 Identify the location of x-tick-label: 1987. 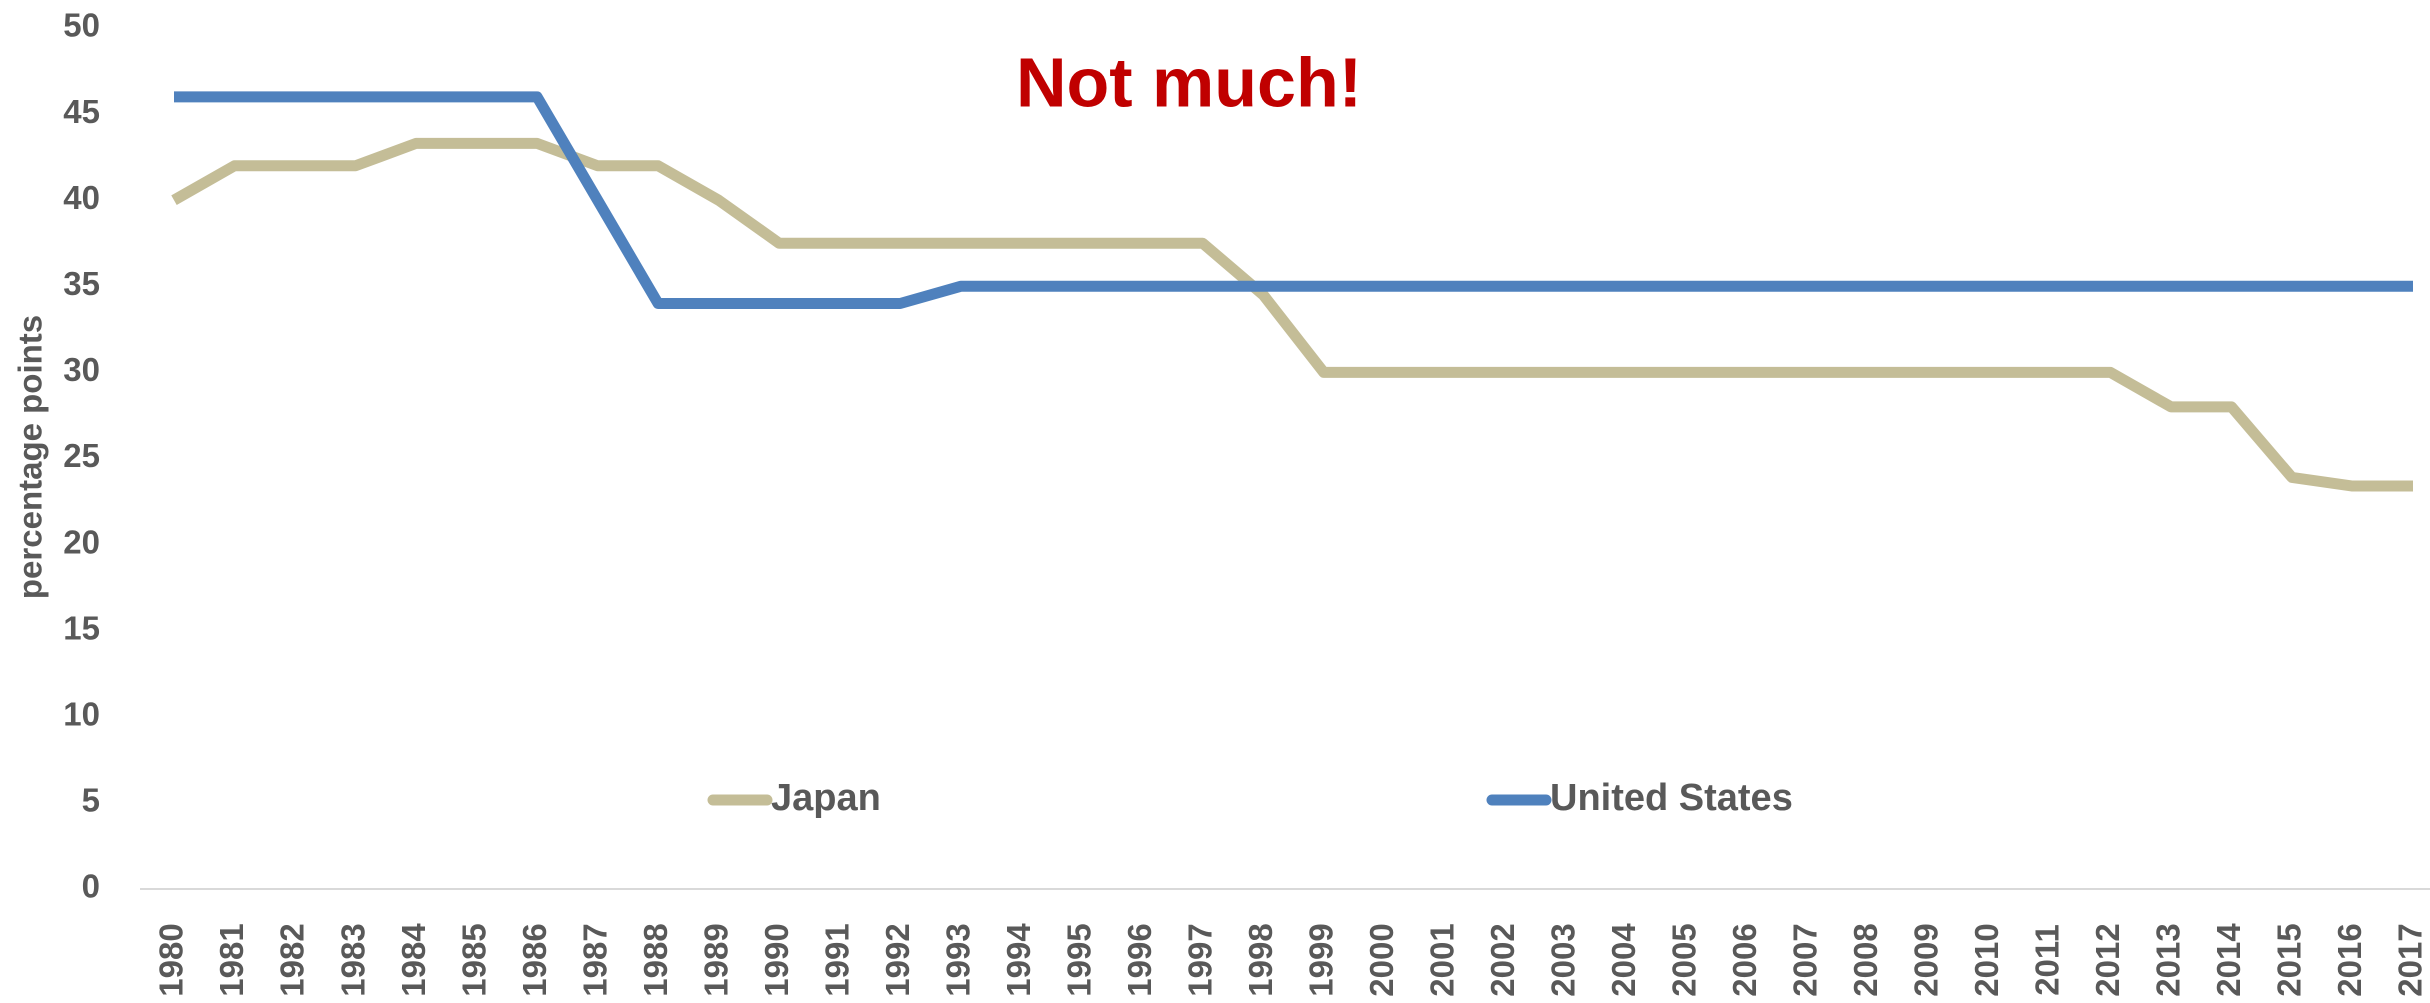
(594, 959).